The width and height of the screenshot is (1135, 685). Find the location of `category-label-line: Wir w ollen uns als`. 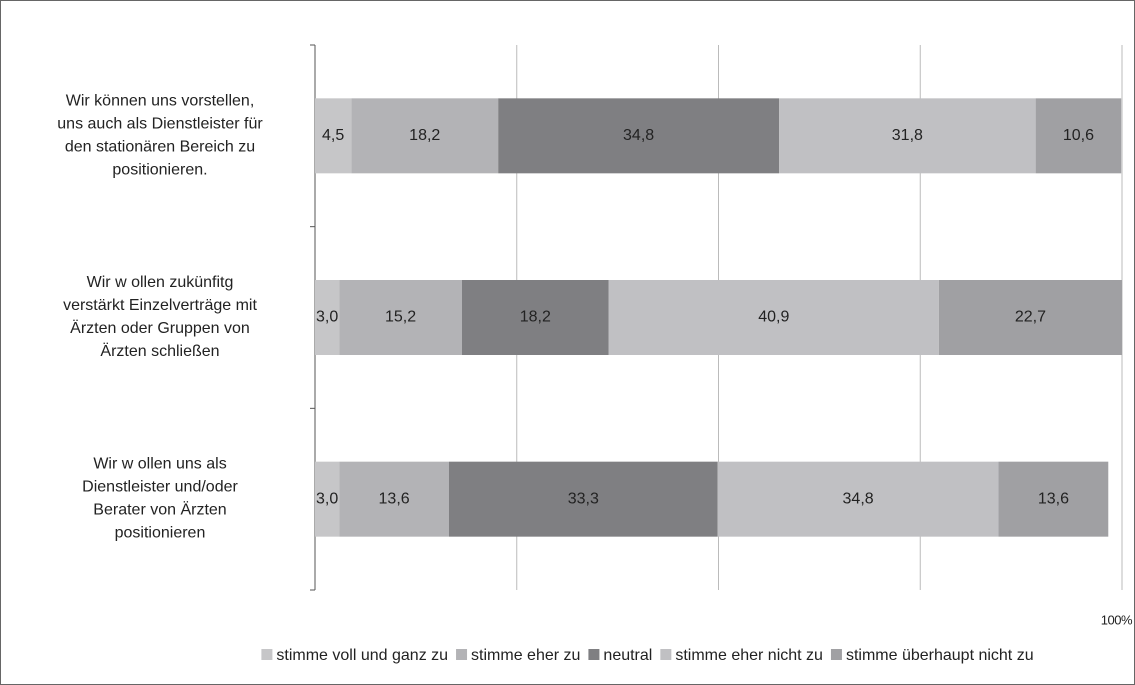

category-label-line: Wir w ollen uns als is located at coordinates (159, 464).